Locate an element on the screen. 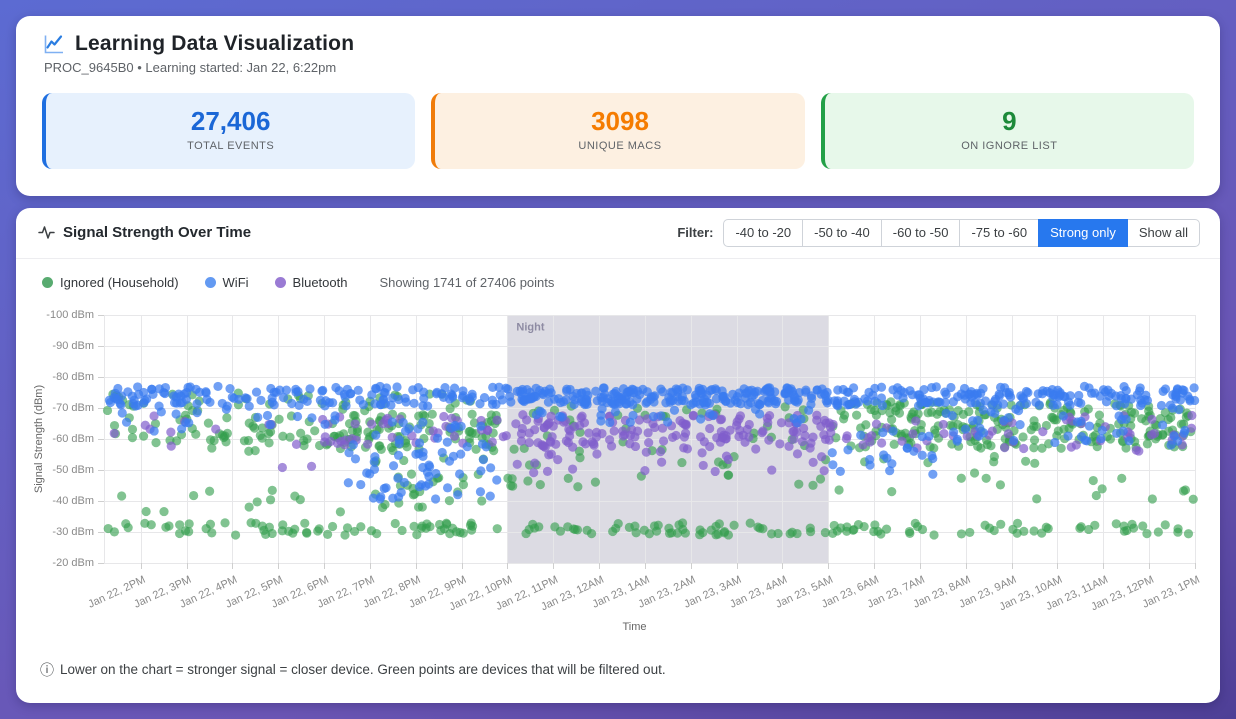 This screenshot has width=1236, height=719. filter-btn-50-to-40: -50 to -40 is located at coordinates (842, 233).